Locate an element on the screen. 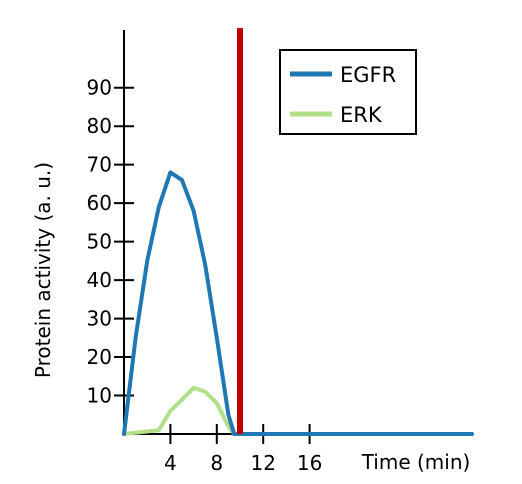 This screenshot has height=484, width=522. x-tick-label: 12 is located at coordinates (262, 463).